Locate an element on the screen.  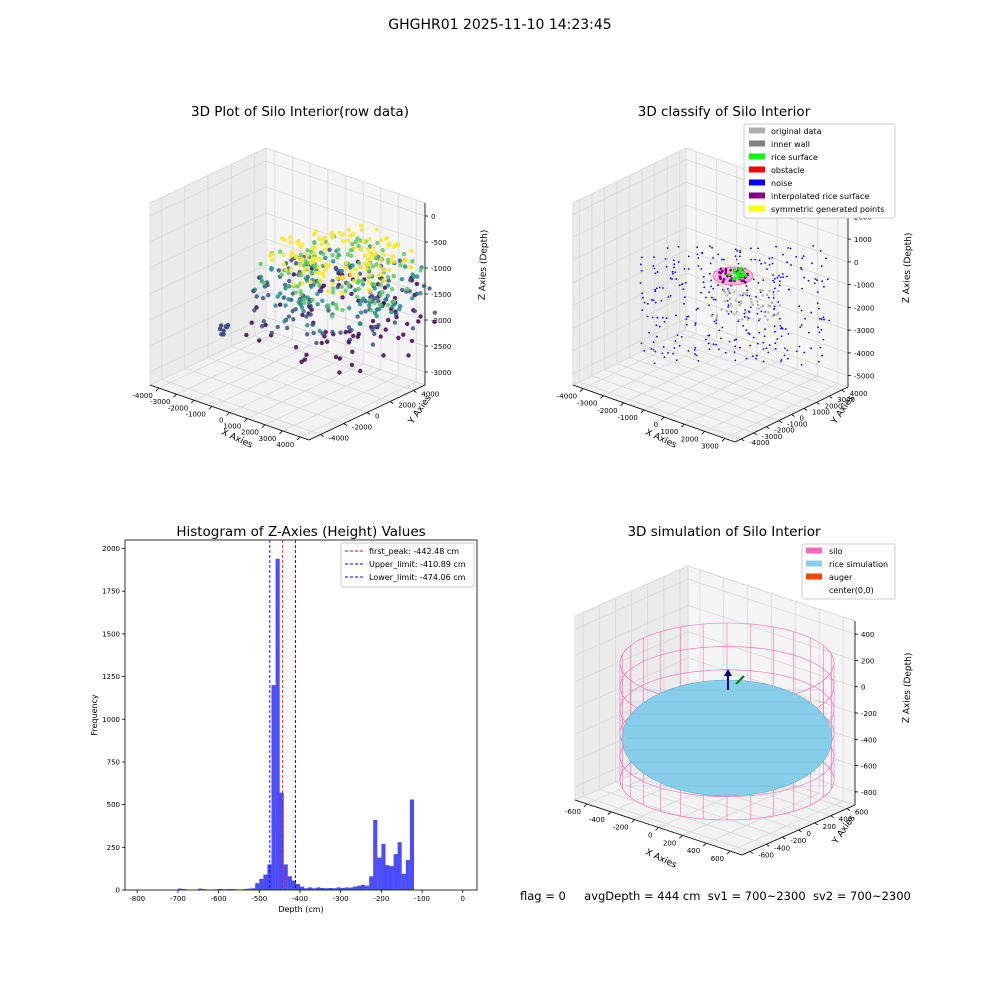
x-tick-label: -1000 is located at coordinates (628, 418).